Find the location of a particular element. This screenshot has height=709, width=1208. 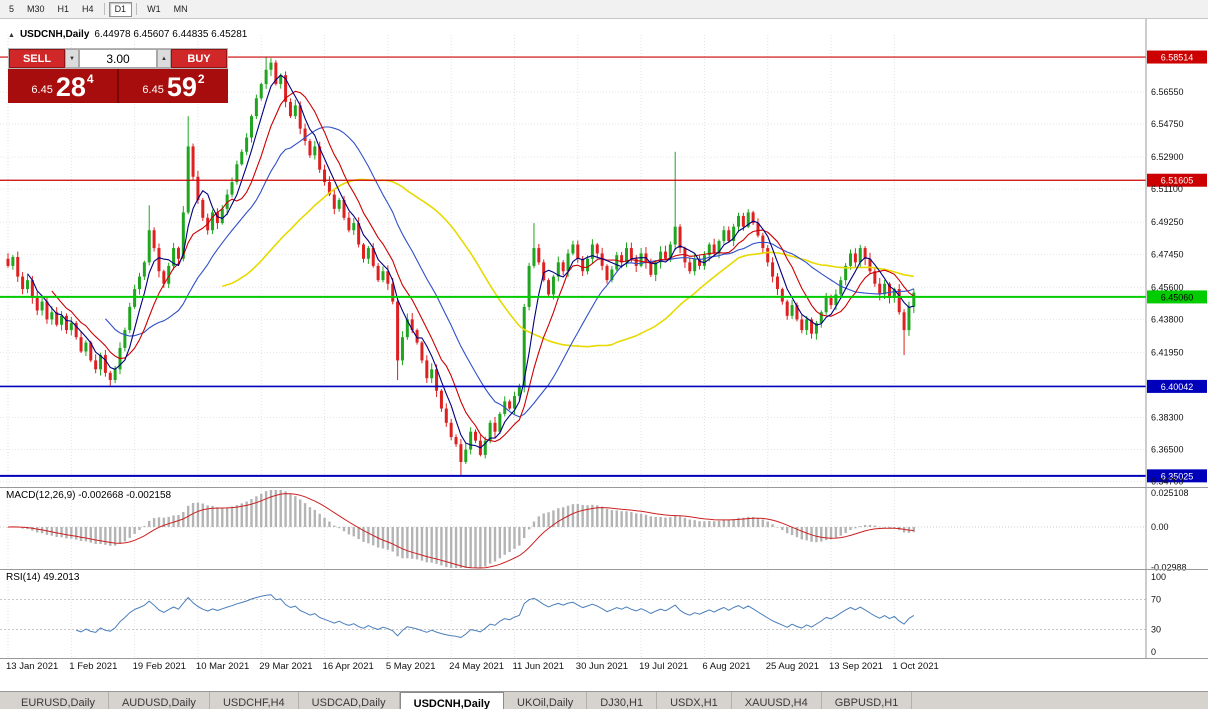

svg-text: 6.41950 is located at coordinates (1167, 352).